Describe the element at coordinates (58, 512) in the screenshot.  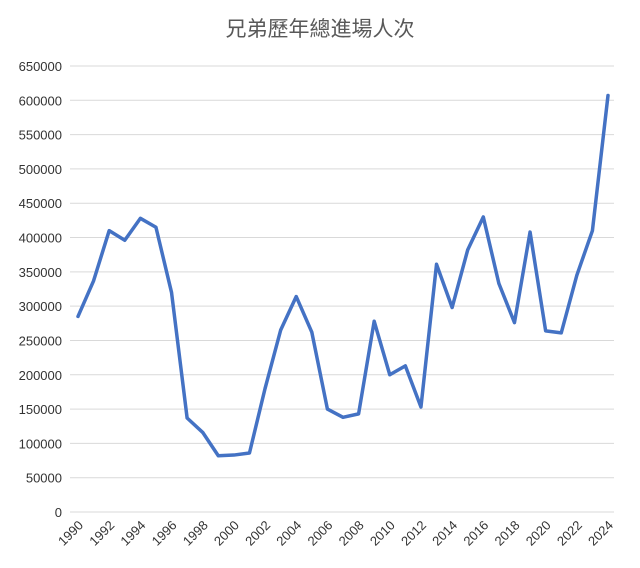
I see `y-tick-label: 0` at that location.